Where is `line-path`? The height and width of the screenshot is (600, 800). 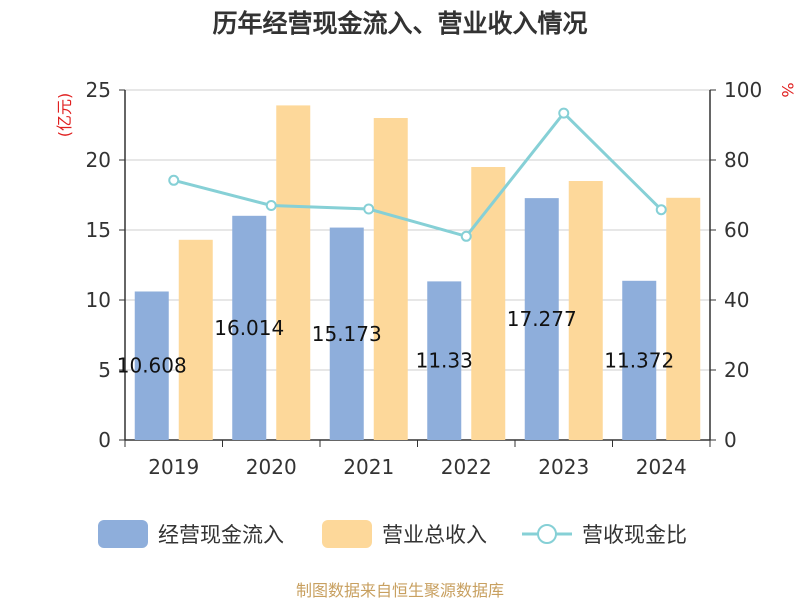
line-path is located at coordinates (418, 174).